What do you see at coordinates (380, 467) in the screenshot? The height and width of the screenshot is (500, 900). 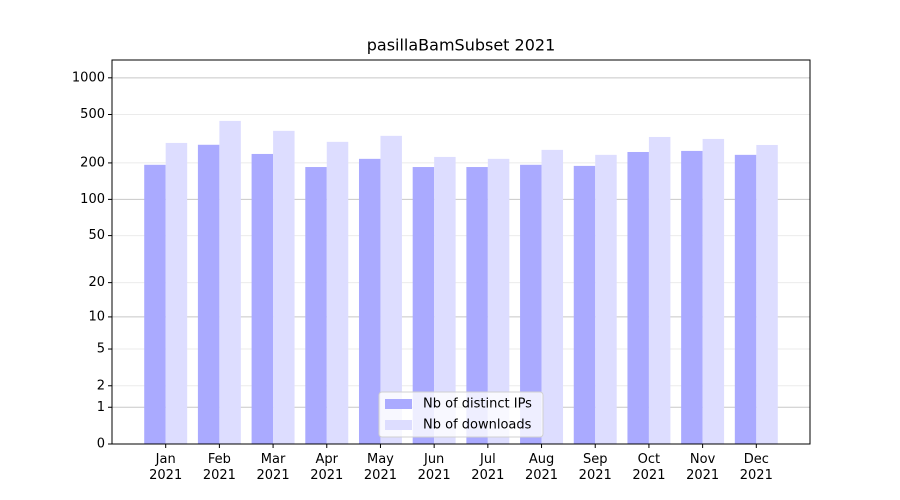 I see `x-tick-label: May 2021` at bounding box center [380, 467].